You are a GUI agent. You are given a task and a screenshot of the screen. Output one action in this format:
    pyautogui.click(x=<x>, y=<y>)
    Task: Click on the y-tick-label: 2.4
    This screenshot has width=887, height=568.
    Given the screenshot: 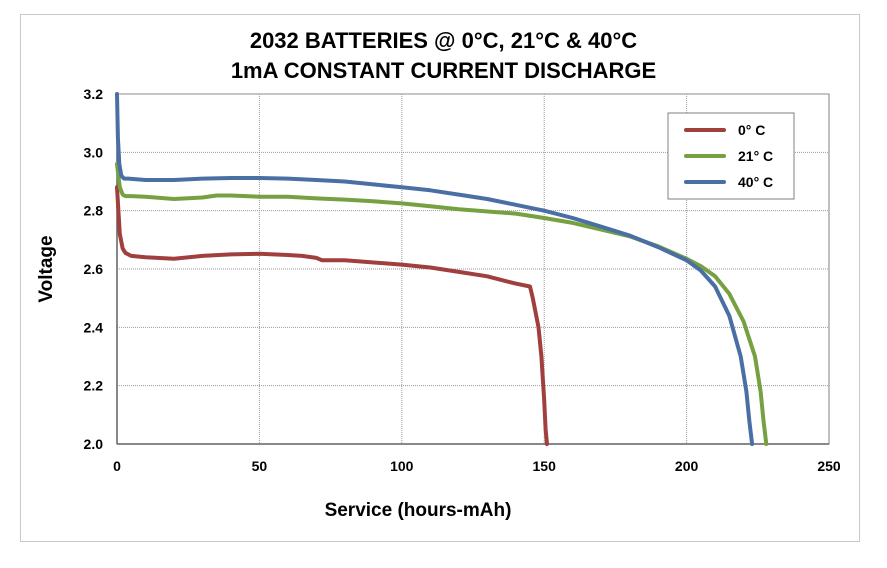 What is the action you would take?
    pyautogui.click(x=94, y=327)
    